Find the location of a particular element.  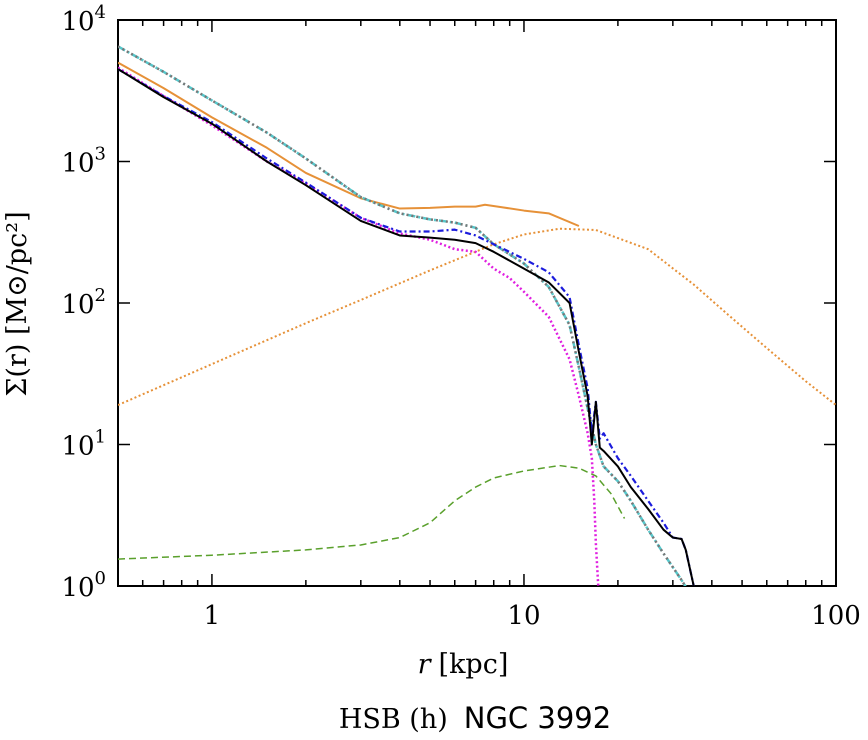

x-axis-label-unit: [kpc] is located at coordinates (474, 664).